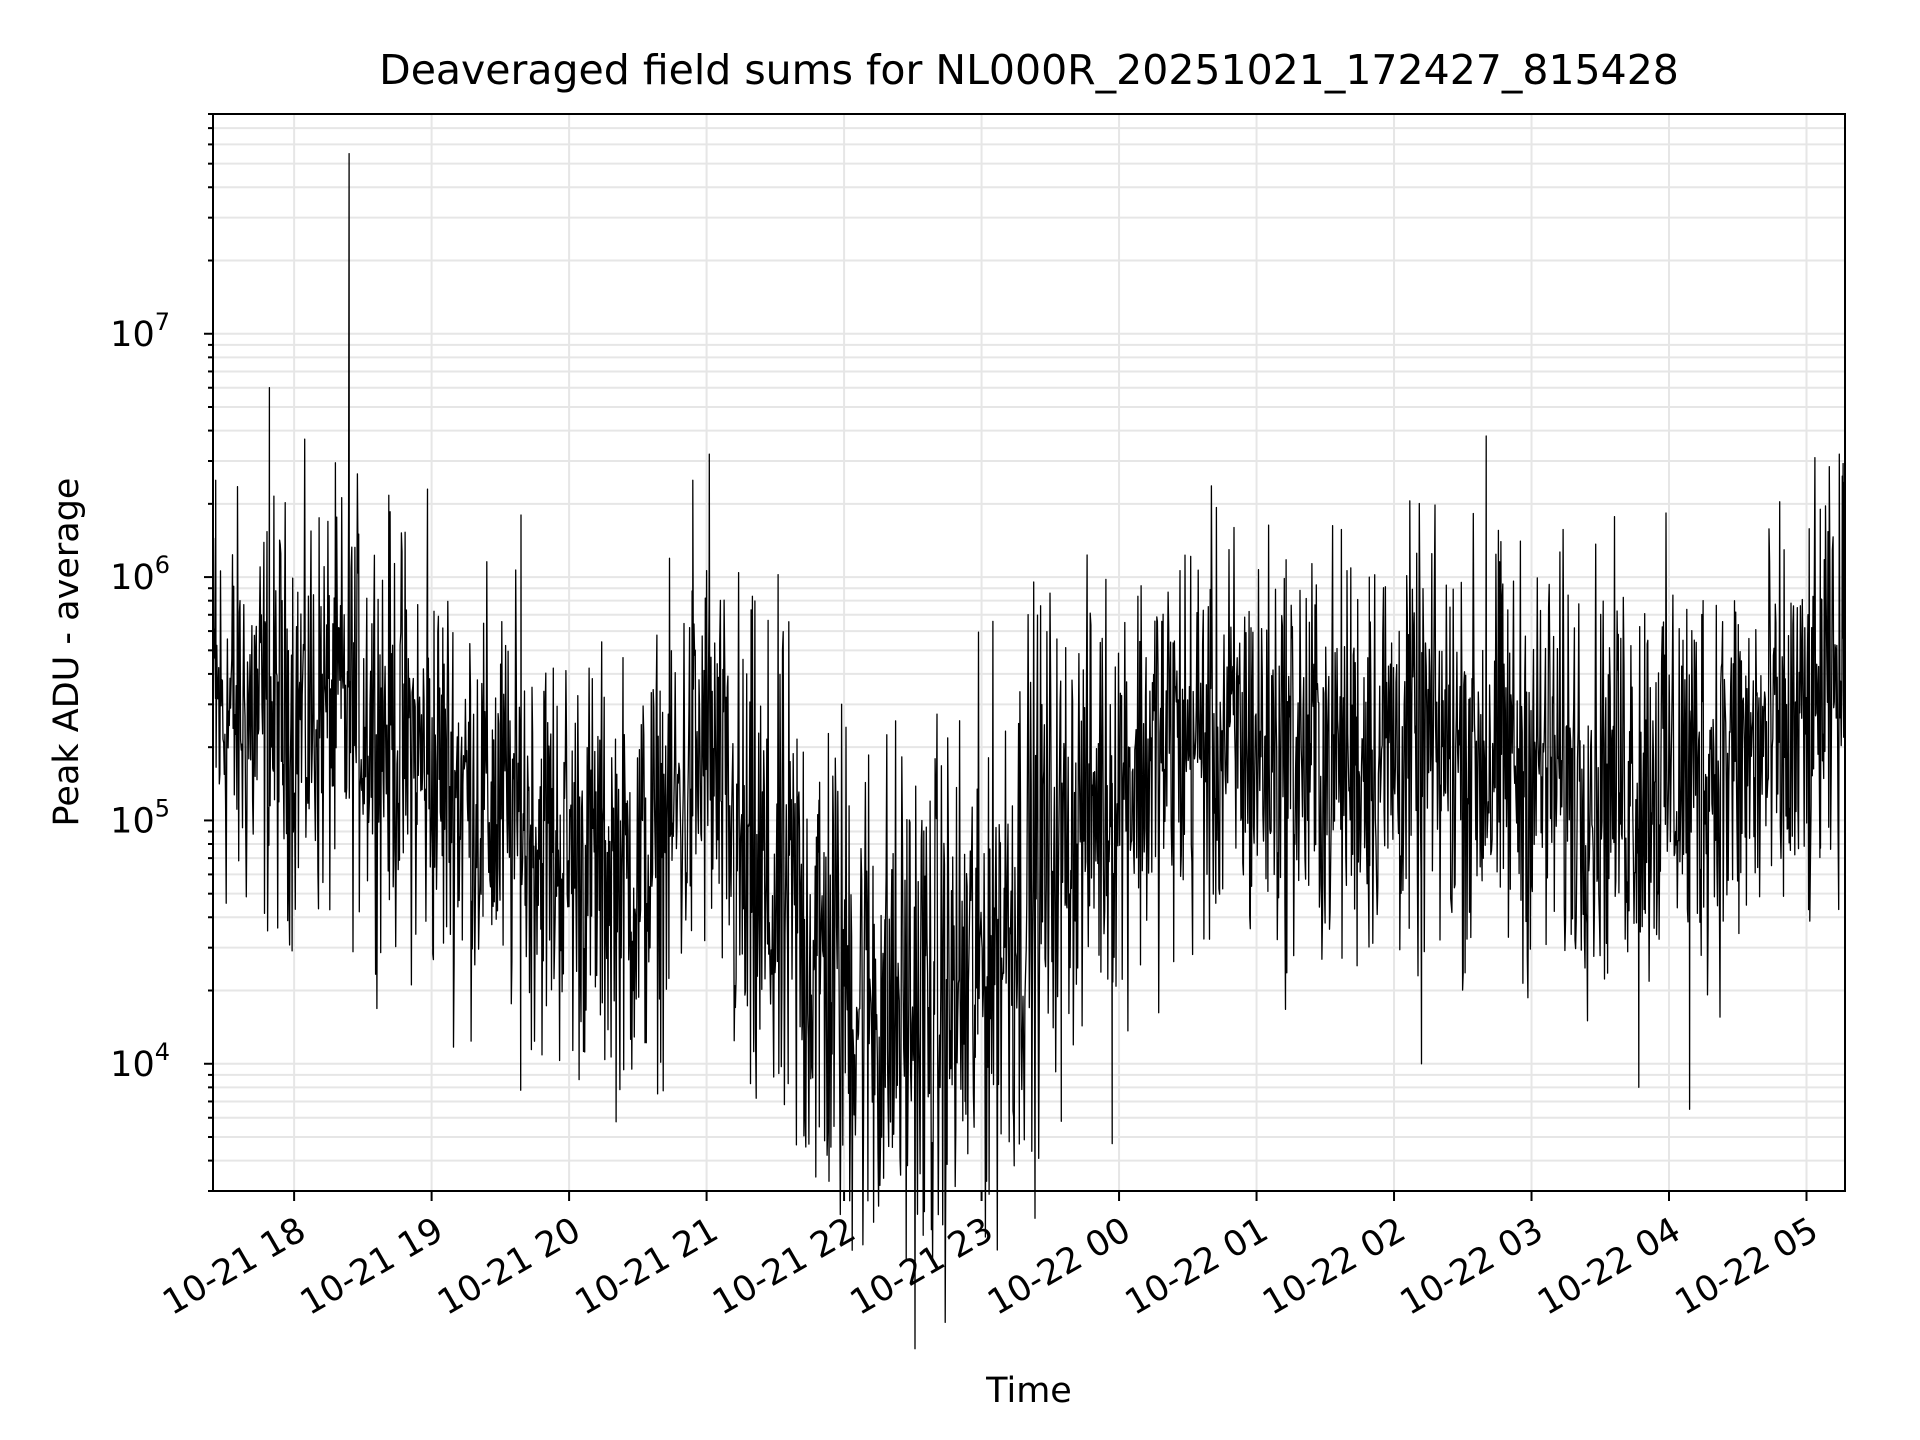 The image size is (1920, 1440). I want to click on x-axis-label: Time, so click(1028, 1391).